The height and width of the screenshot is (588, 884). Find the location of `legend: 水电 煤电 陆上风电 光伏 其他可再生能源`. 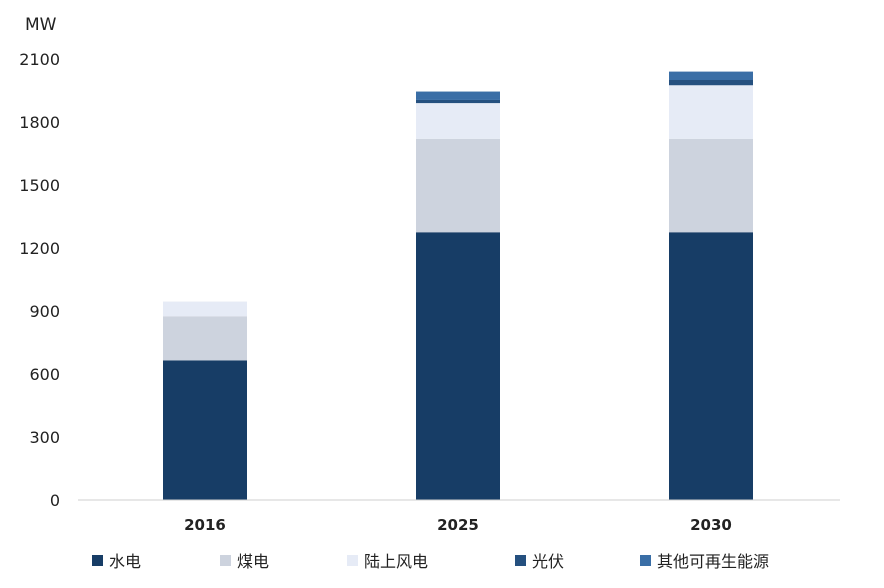

legend: 水电 煤电 陆上风电 光伏 其他可再生能源 is located at coordinates (442, 562).